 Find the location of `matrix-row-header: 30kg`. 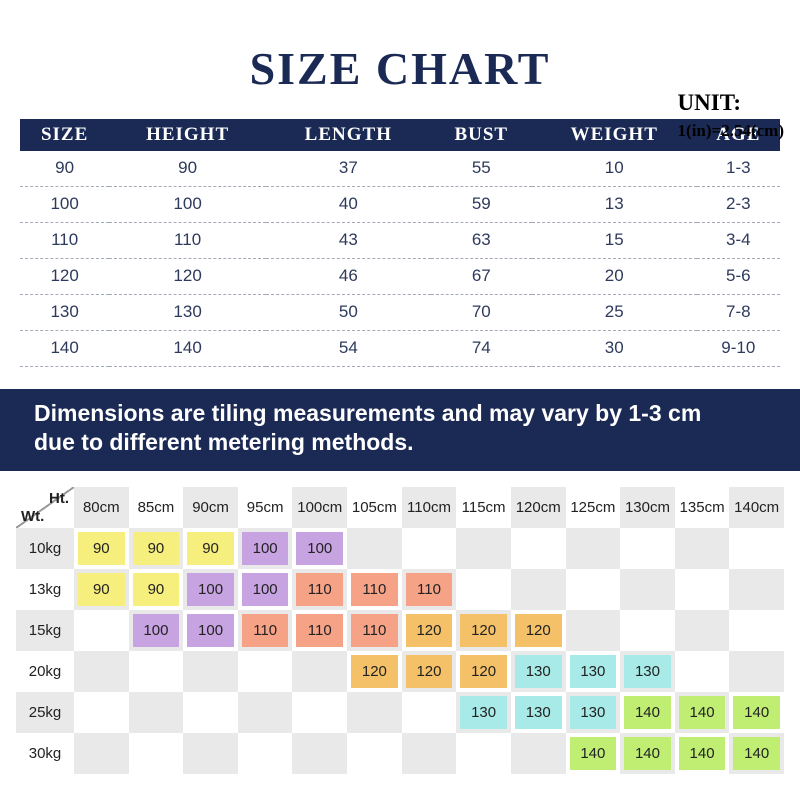

matrix-row-header: 30kg is located at coordinates (45, 753).